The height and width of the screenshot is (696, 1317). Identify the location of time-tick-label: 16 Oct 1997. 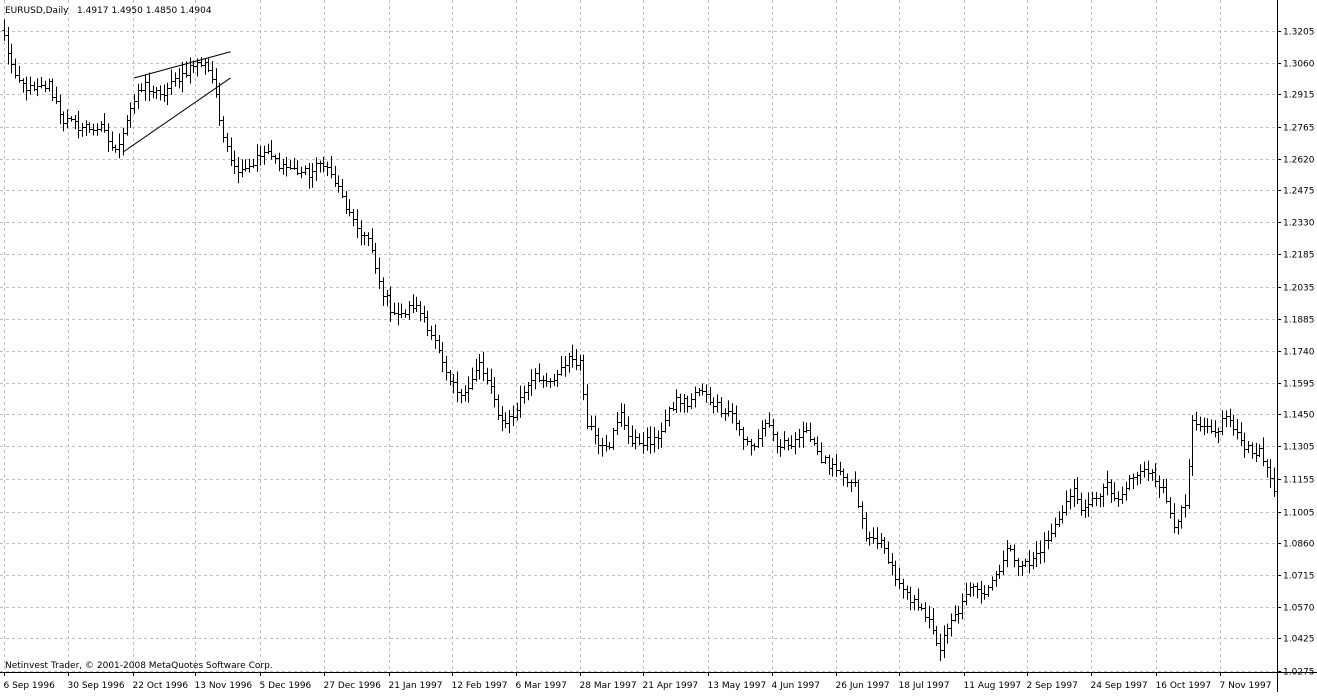
(1184, 686).